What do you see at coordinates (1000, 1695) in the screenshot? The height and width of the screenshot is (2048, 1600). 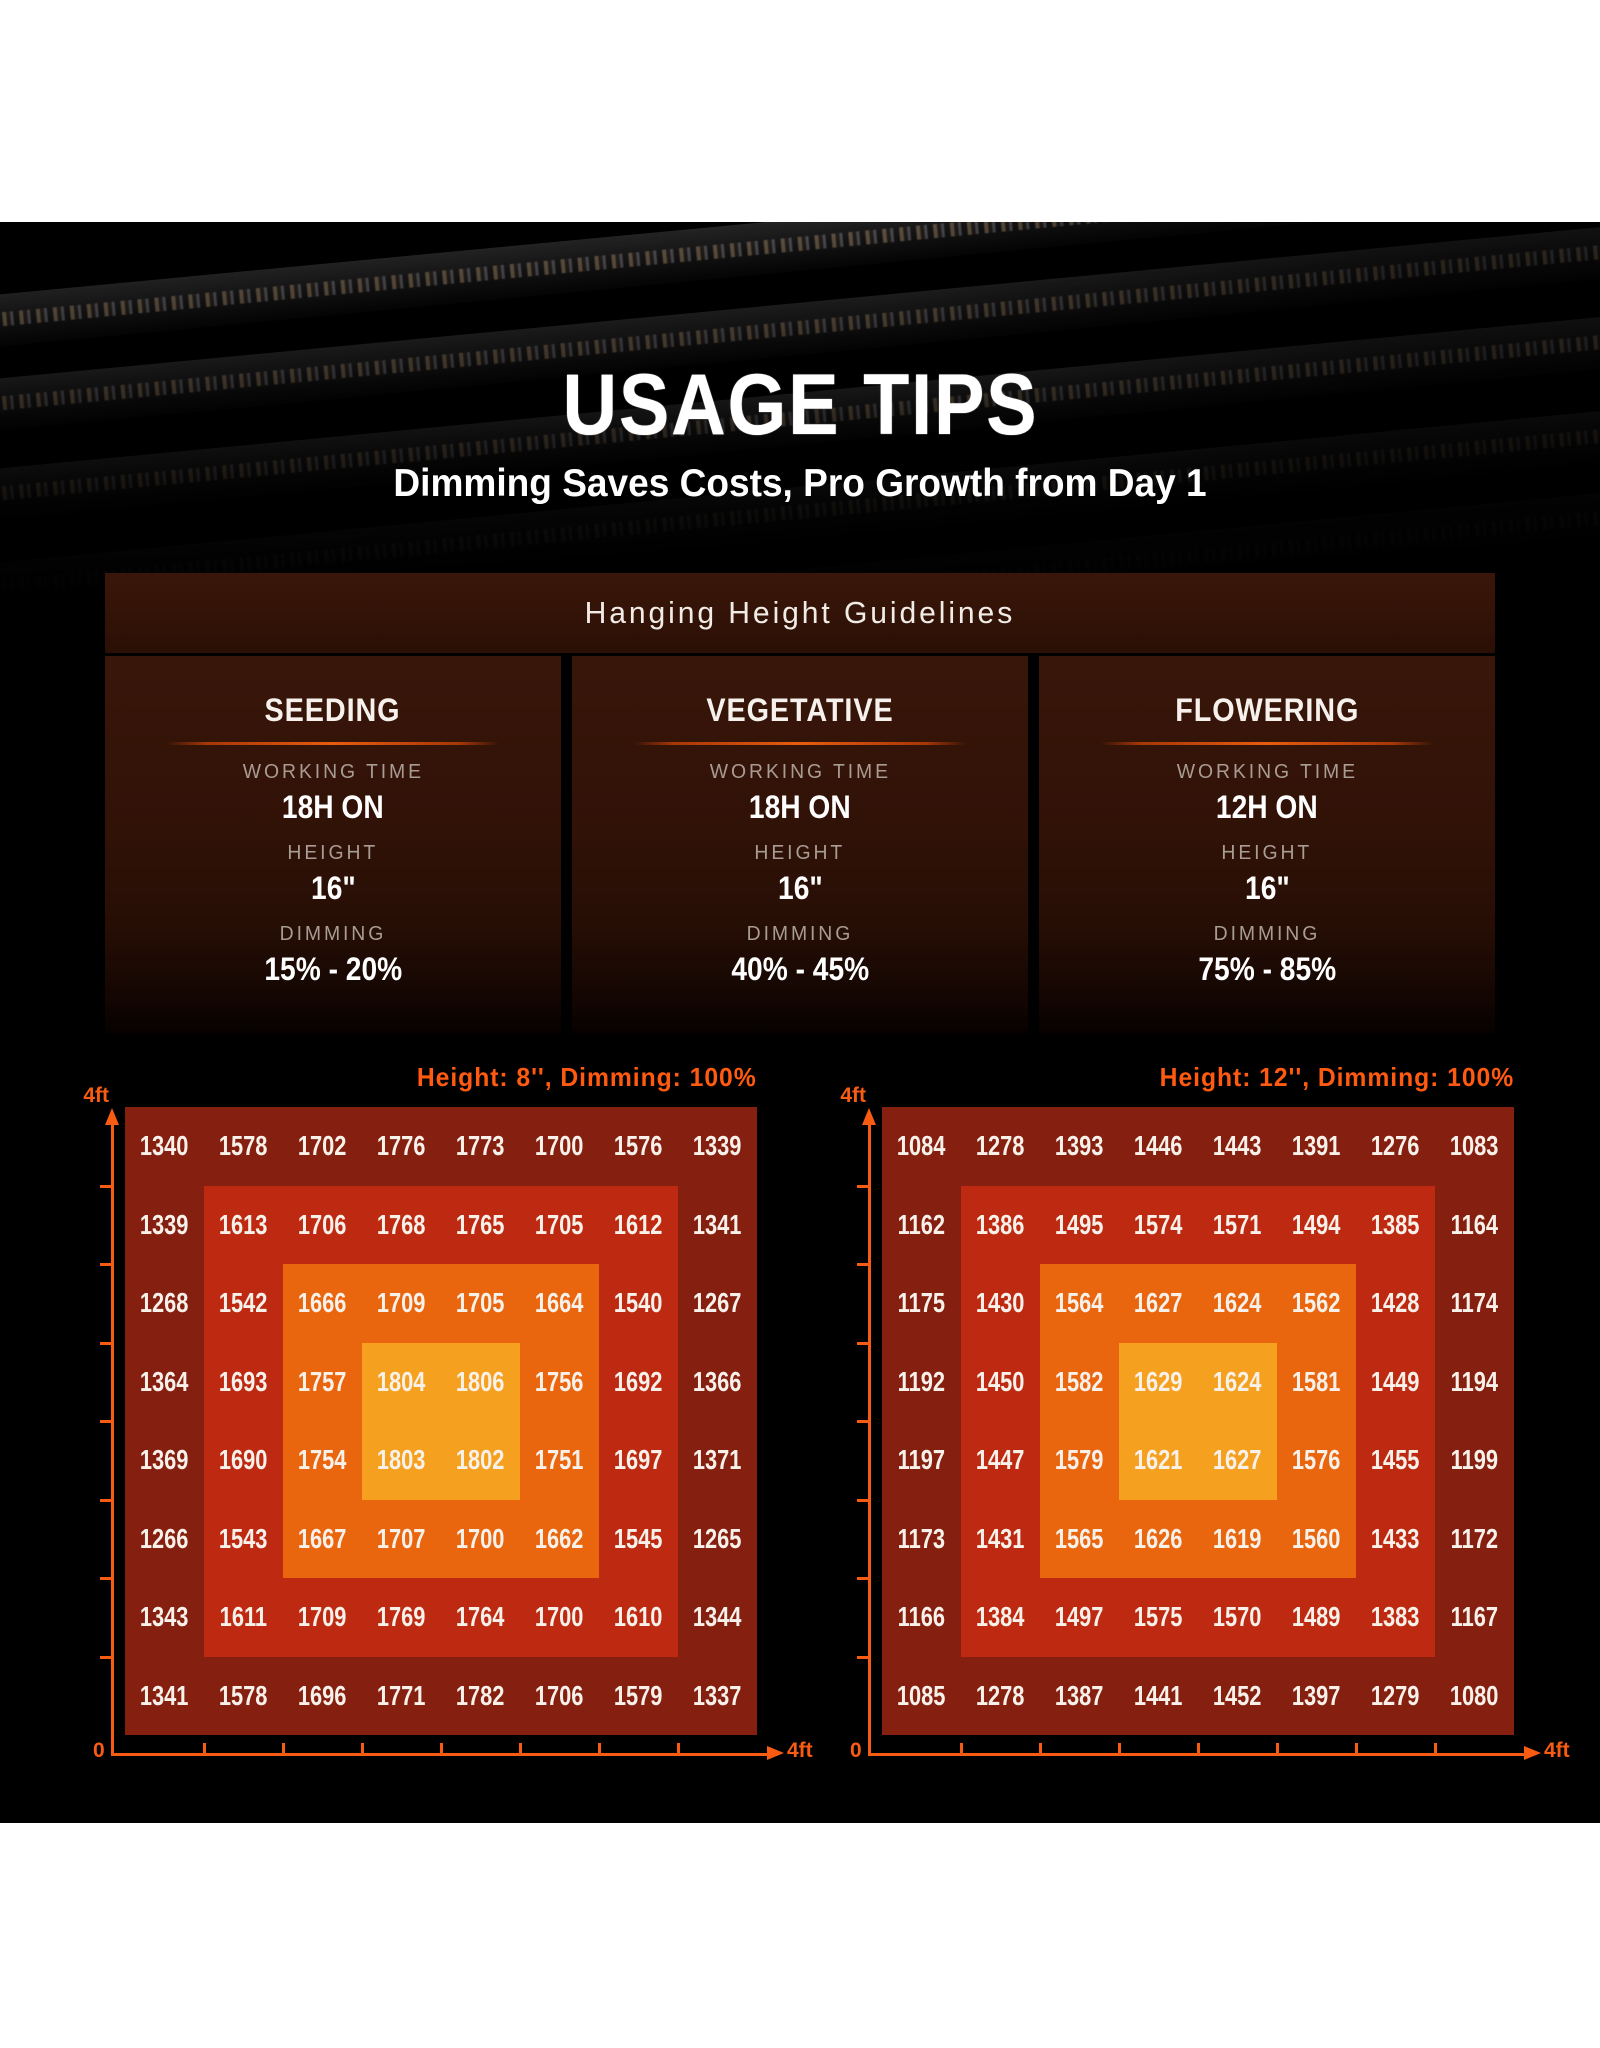 I see `heatmap-cell: 1278` at bounding box center [1000, 1695].